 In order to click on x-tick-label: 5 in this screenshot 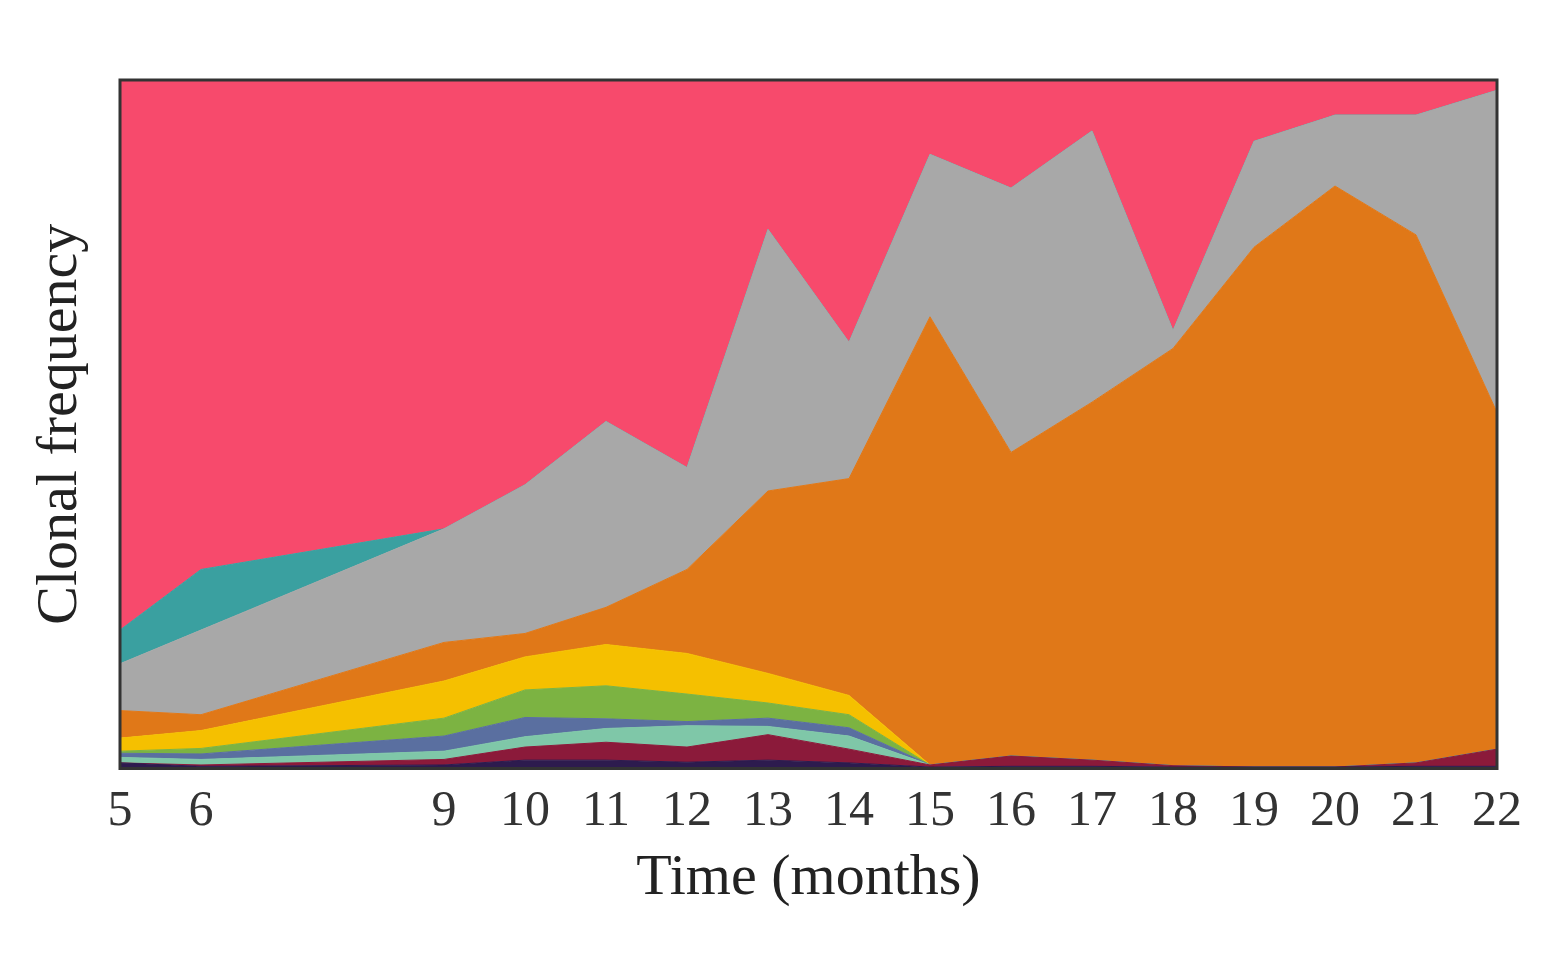, I will do `click(120, 807)`.